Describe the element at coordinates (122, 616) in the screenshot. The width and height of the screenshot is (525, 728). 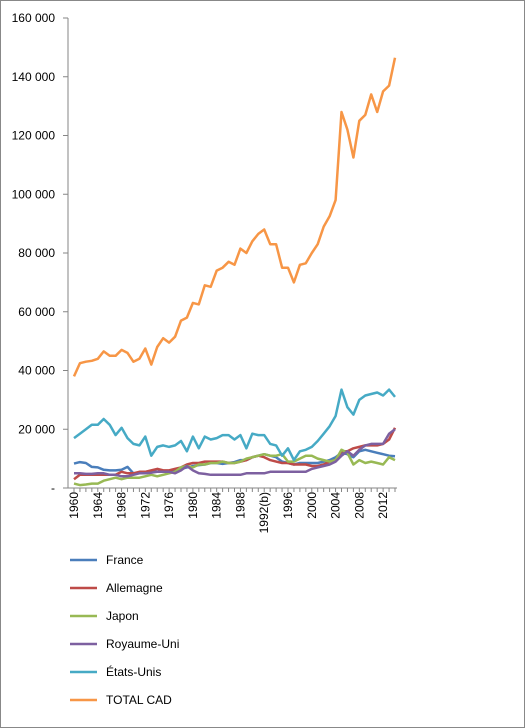
I see `legend-label: Japon` at that location.